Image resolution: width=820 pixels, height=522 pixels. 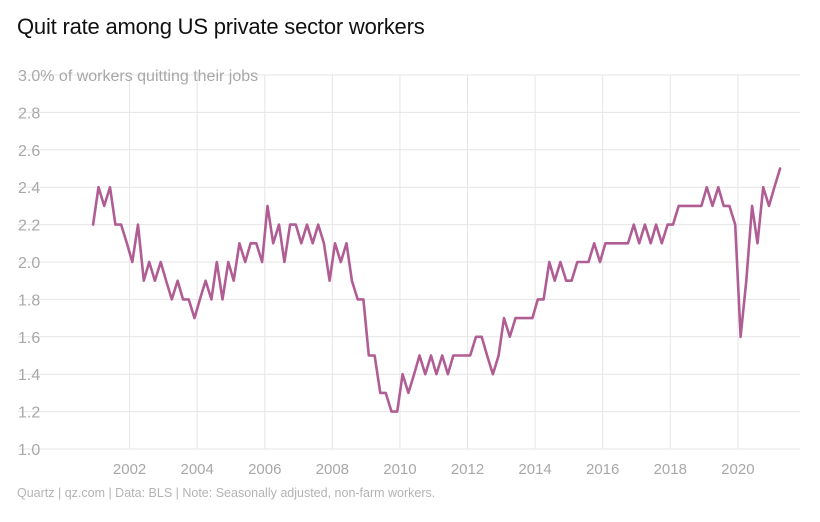 What do you see at coordinates (29, 300) in the screenshot?
I see `y-tick-label: 1.8` at bounding box center [29, 300].